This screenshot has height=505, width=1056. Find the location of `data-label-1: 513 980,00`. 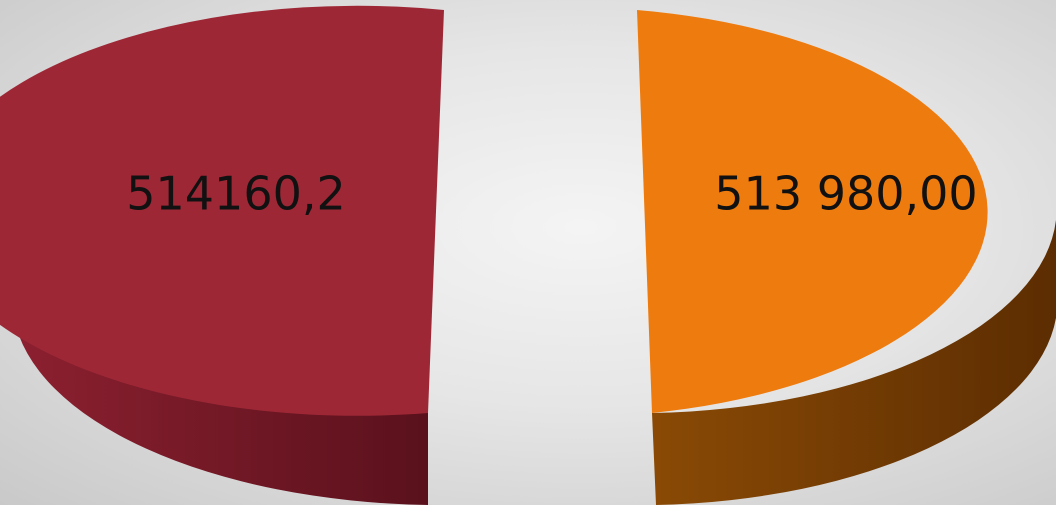

data-label-1: 513 980,00 is located at coordinates (845, 194).